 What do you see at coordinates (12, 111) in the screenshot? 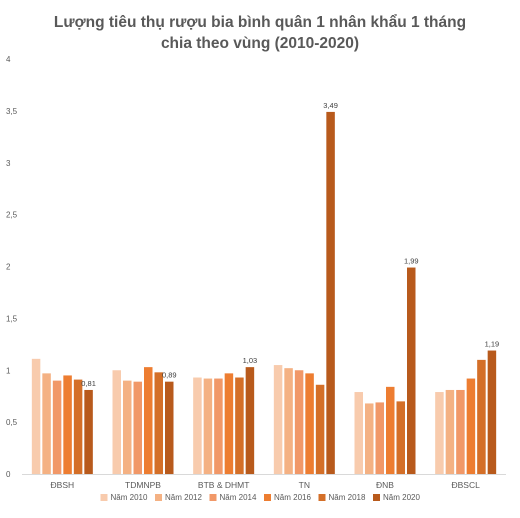
I see `y-tick-label: 3,5` at bounding box center [12, 111].